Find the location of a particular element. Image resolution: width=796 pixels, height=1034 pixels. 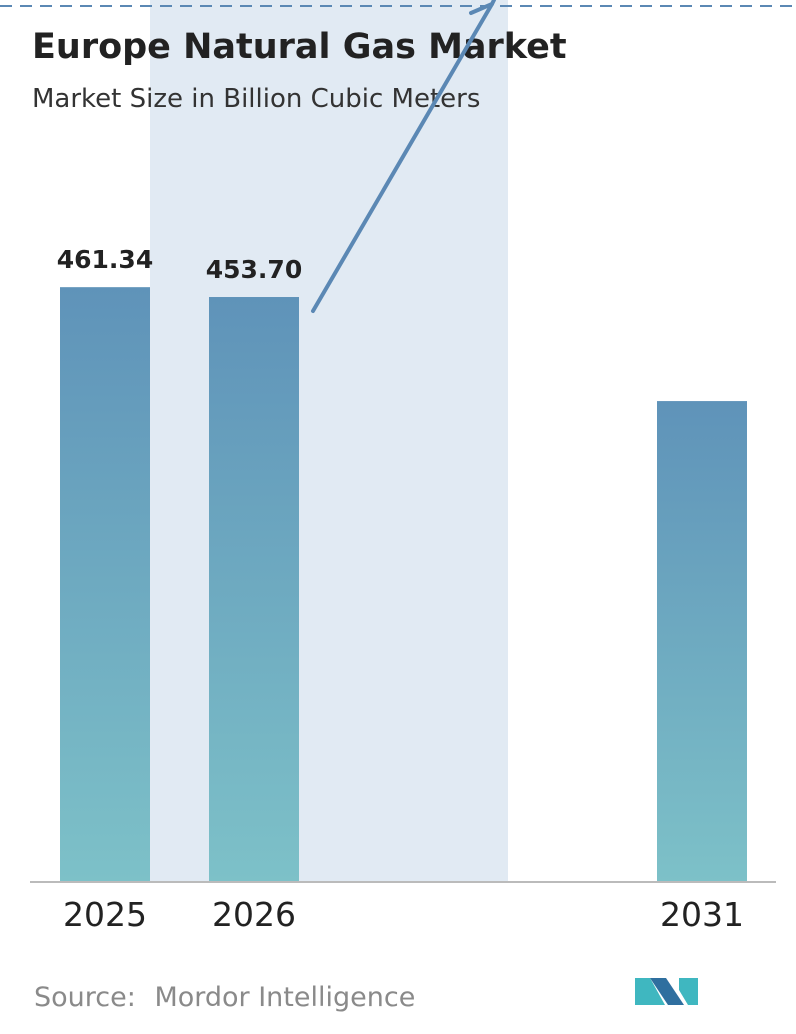

source-label: Source: is located at coordinates (85, 997).